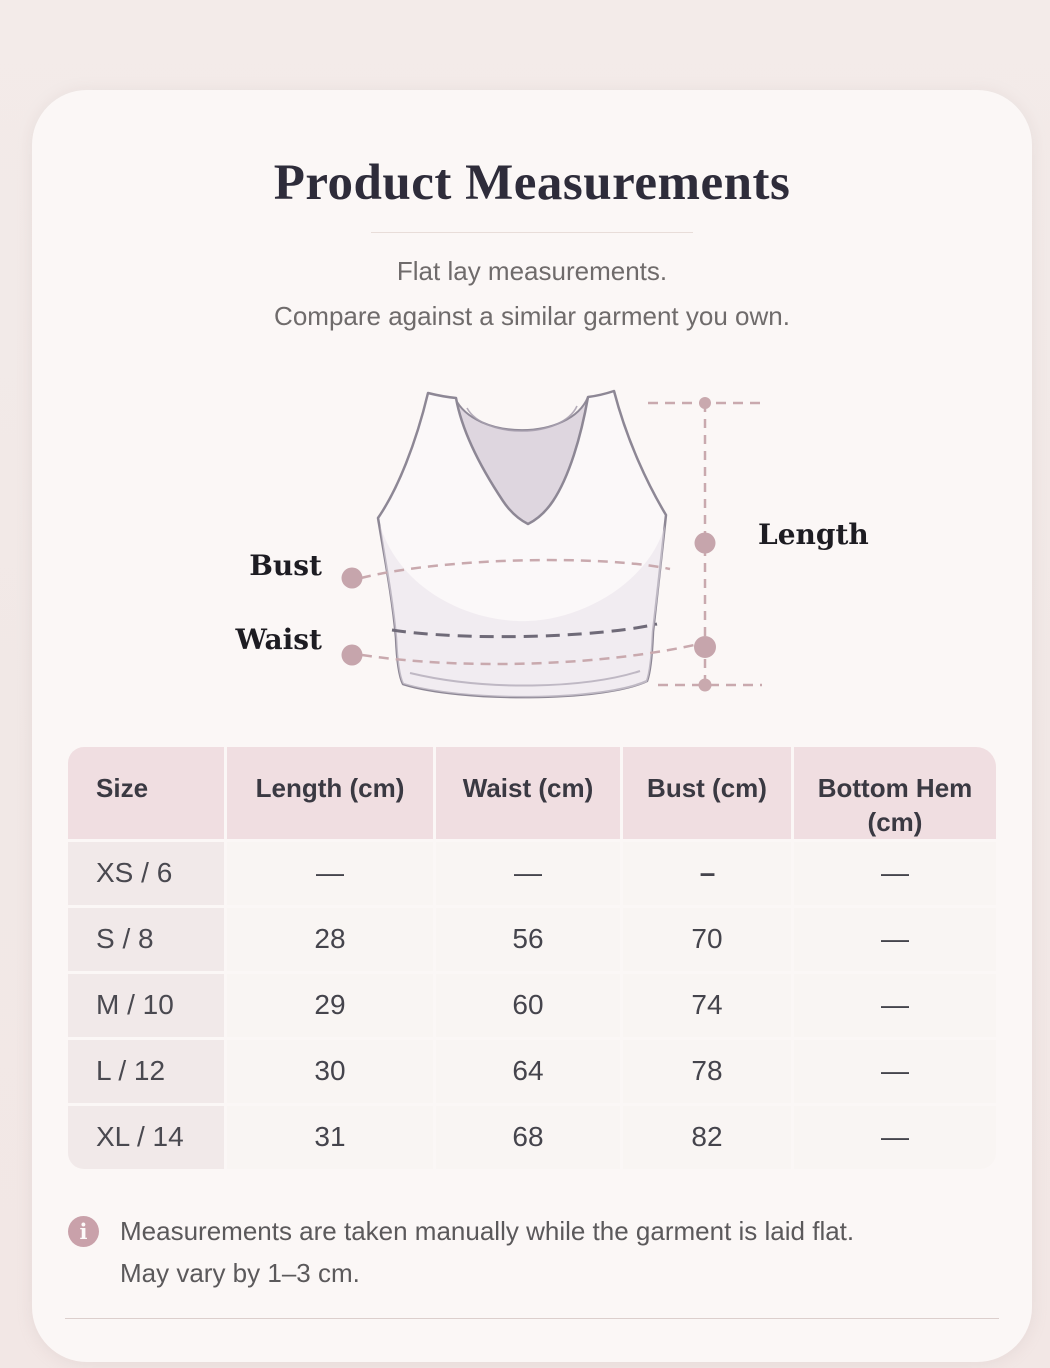 The width and height of the screenshot is (1050, 1368). I want to click on waist-label: Waist, so click(279, 639).